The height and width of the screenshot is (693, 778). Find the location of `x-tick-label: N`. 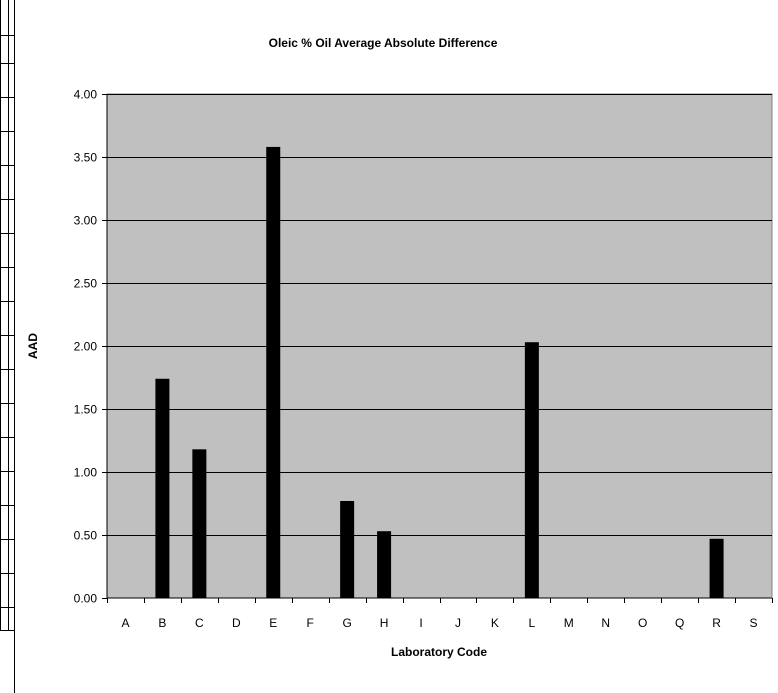

x-tick-label: N is located at coordinates (605, 623).